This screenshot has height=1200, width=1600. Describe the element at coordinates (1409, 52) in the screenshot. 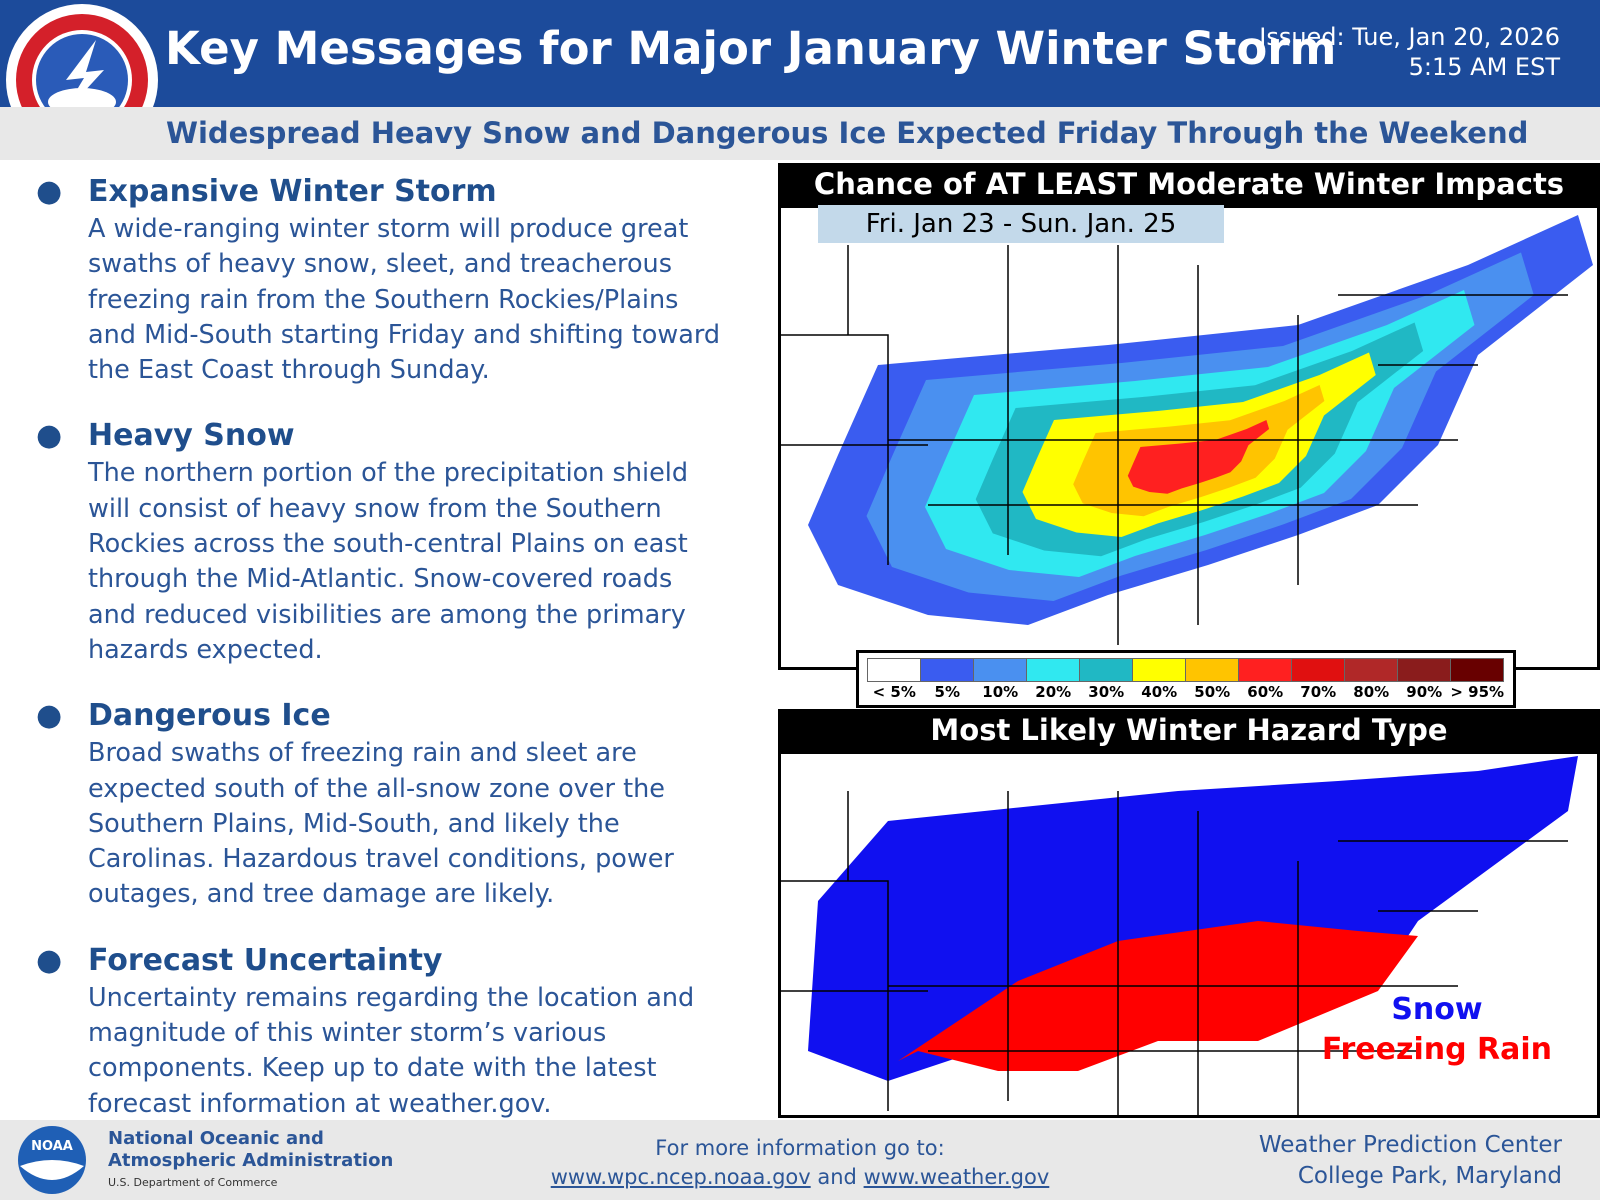

I see `issued: Issued: Tue, Jan 20, 2026 5:15 AM EST` at that location.